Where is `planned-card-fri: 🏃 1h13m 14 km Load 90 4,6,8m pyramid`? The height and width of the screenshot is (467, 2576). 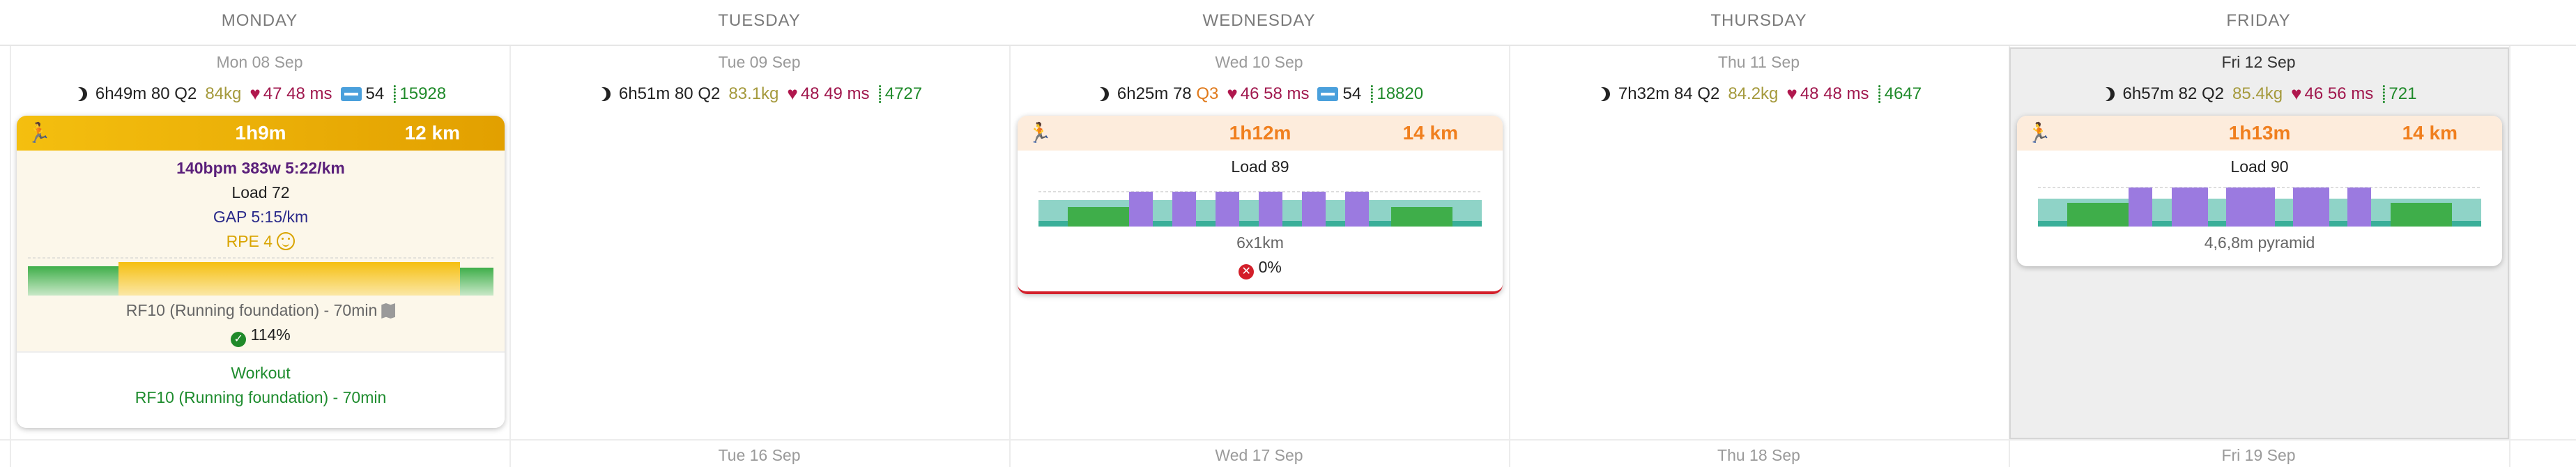 planned-card-fri: 🏃 1h13m 14 km Load 90 4,6,8m pyramid is located at coordinates (2259, 191).